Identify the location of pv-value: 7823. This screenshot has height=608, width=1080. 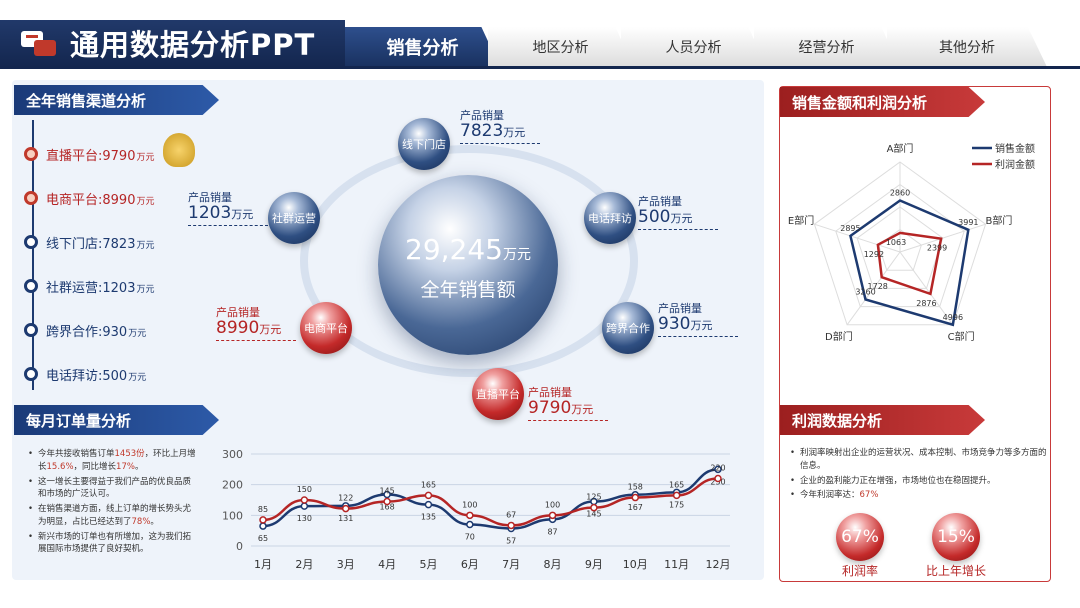
(482, 131).